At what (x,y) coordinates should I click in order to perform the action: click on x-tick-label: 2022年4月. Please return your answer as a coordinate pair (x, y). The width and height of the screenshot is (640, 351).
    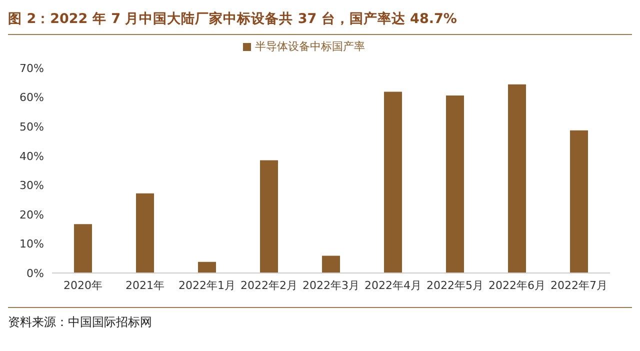
    Looking at the image, I should click on (393, 285).